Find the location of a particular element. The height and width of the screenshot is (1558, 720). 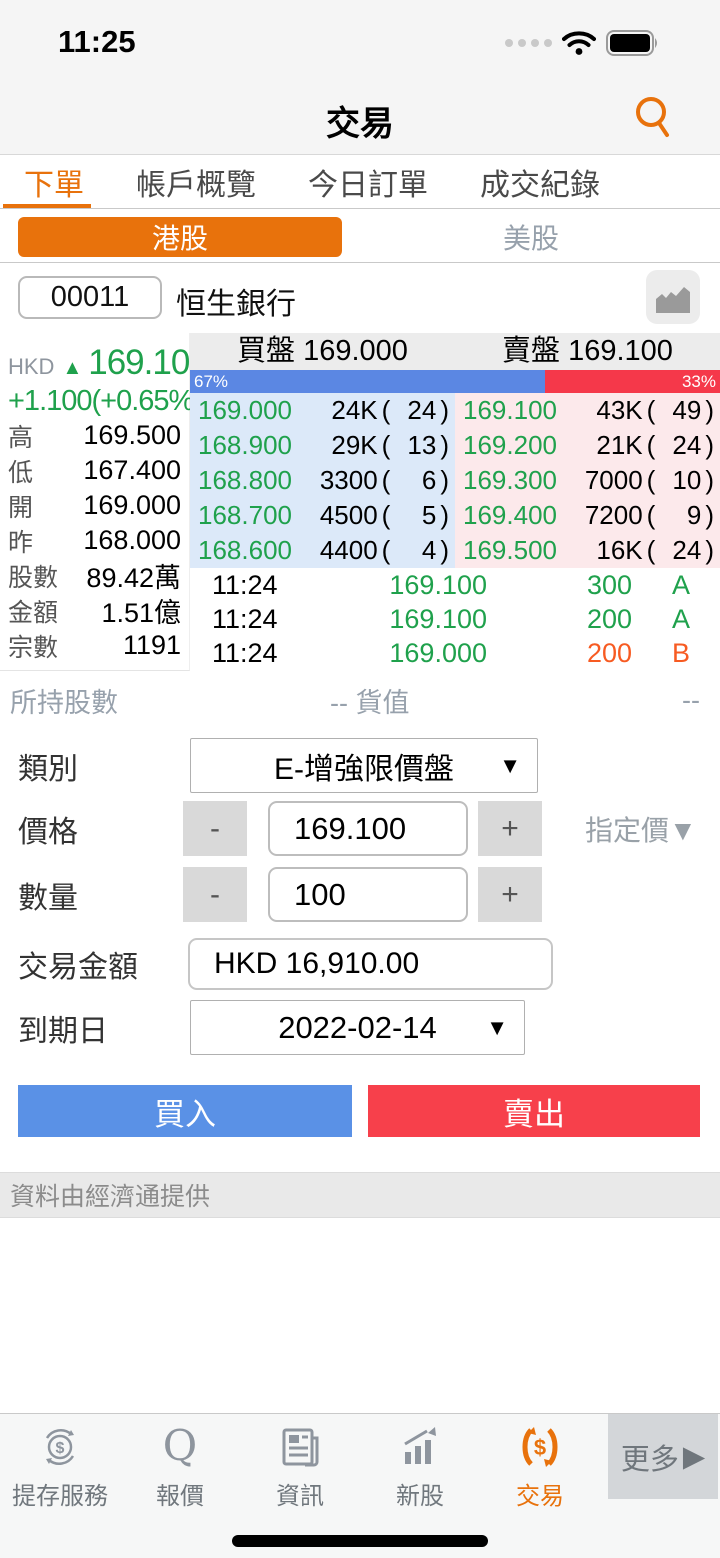

tab-trade-records: 成交紀錄 is located at coordinates (540, 185).